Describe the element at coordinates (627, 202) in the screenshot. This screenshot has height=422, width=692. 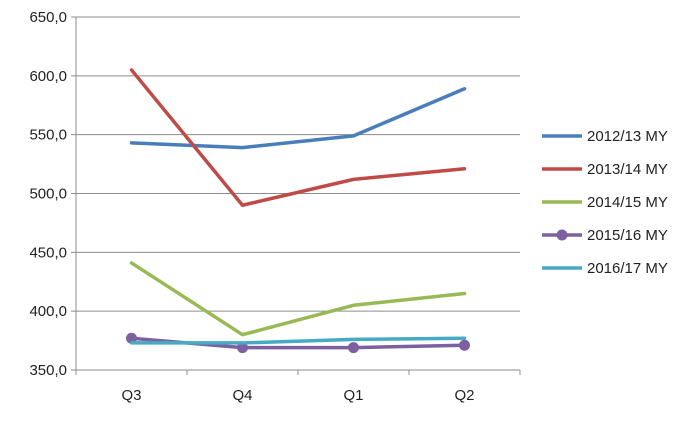
I see `legend-label-2014-15-my: 2014/15 MY` at that location.